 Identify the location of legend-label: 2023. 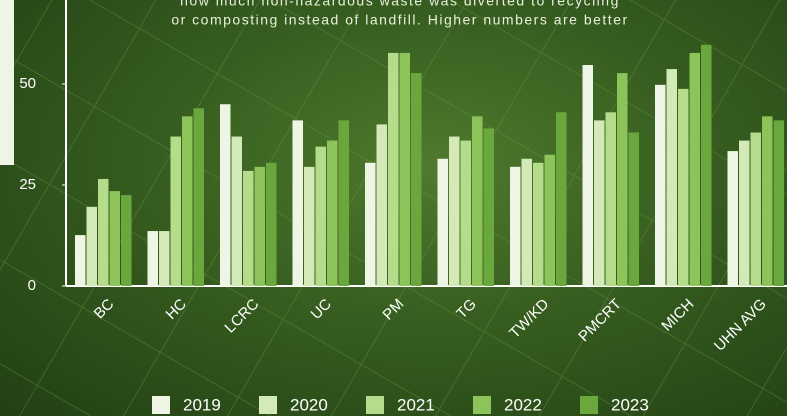
(630, 404).